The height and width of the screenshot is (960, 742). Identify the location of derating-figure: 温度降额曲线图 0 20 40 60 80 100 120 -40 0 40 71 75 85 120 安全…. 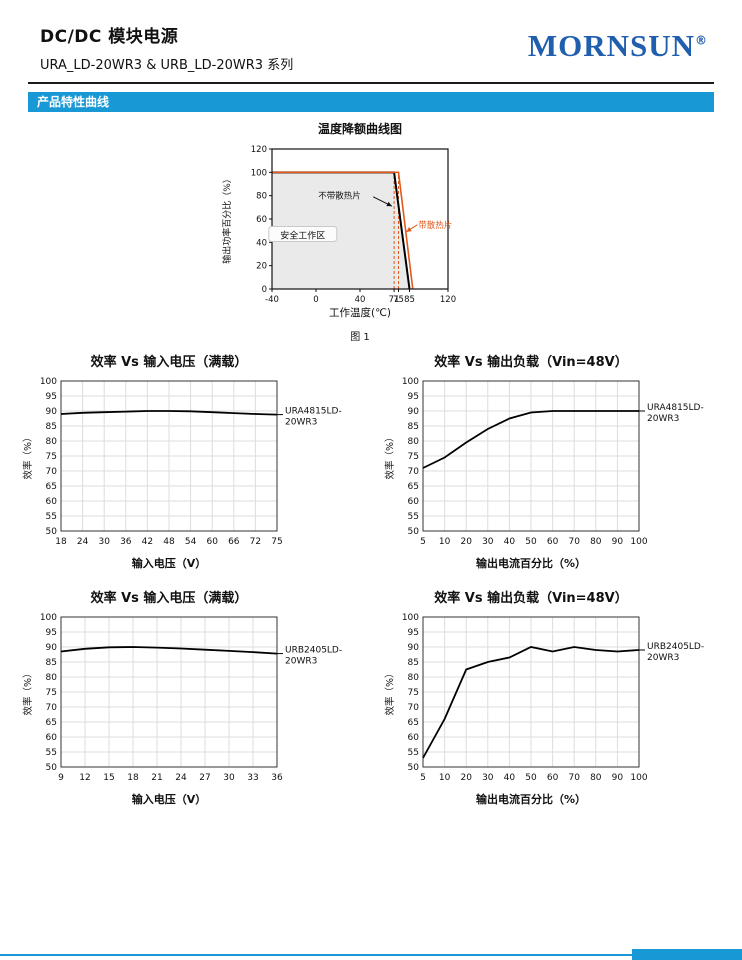
(371, 231).